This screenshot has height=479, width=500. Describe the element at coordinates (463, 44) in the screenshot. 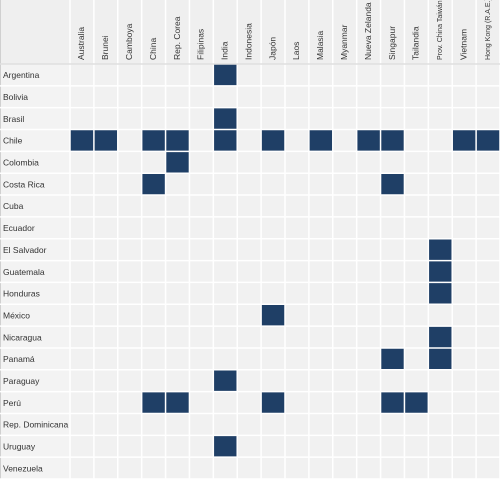

I see `column-header: Vietnam` at that location.